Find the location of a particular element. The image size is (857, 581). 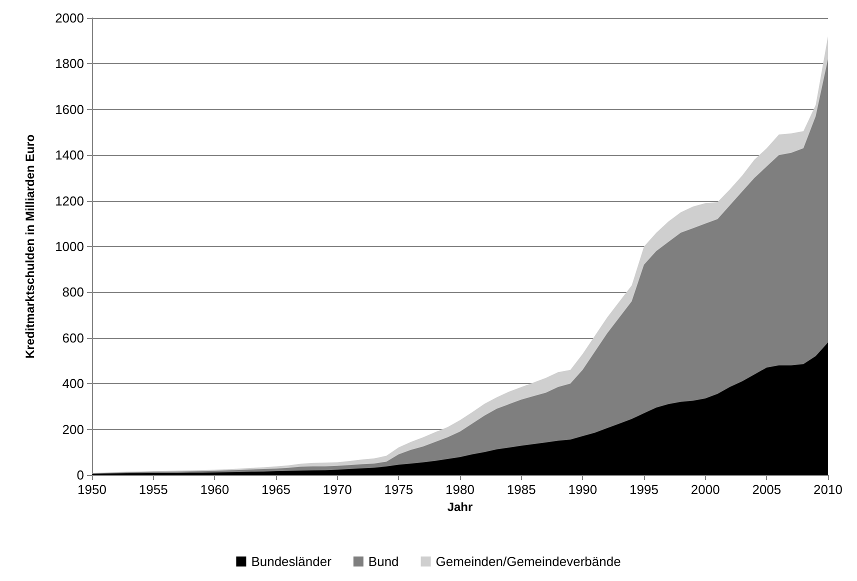

y-tick-label: 1800 is located at coordinates (69, 64).